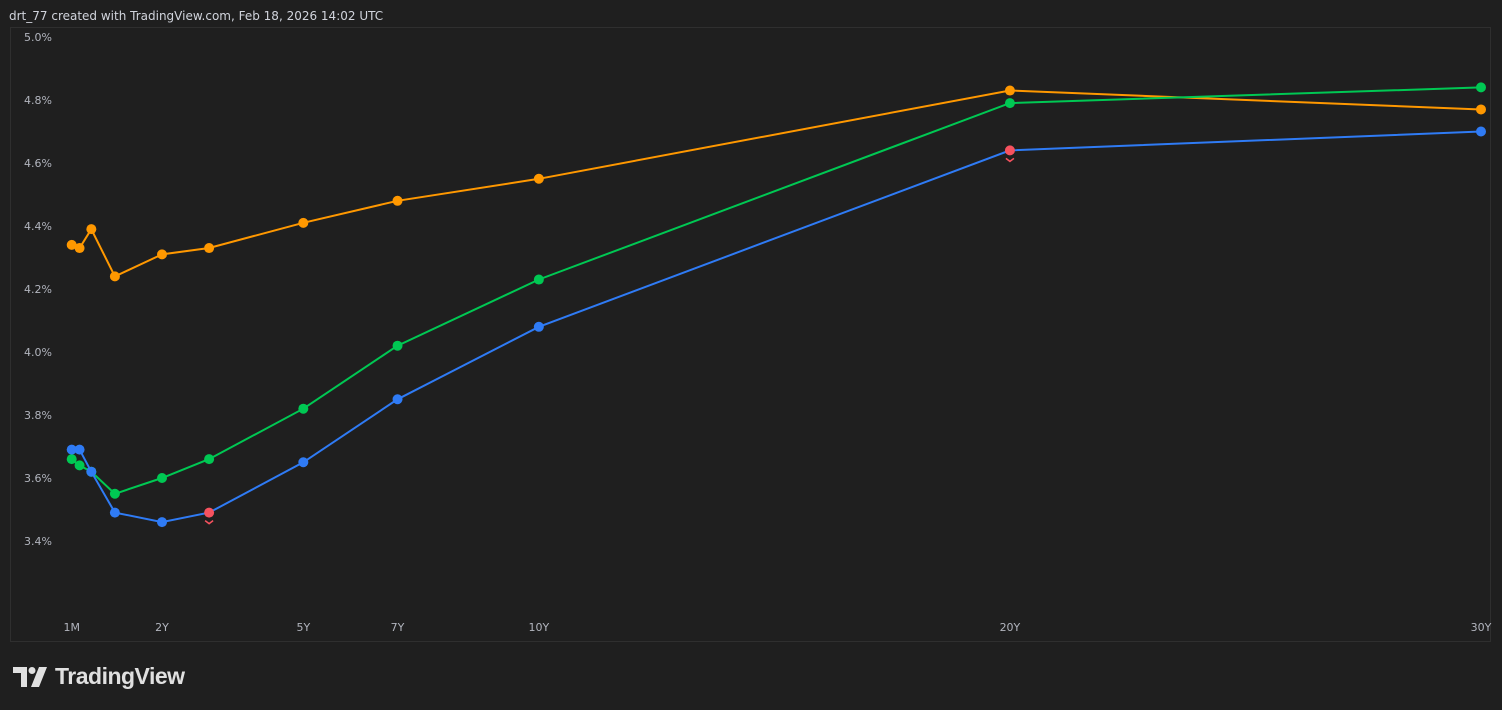 This screenshot has height=710, width=1502. Describe the element at coordinates (38, 100) in the screenshot. I see `y-tick-label: 4.8%` at that location.